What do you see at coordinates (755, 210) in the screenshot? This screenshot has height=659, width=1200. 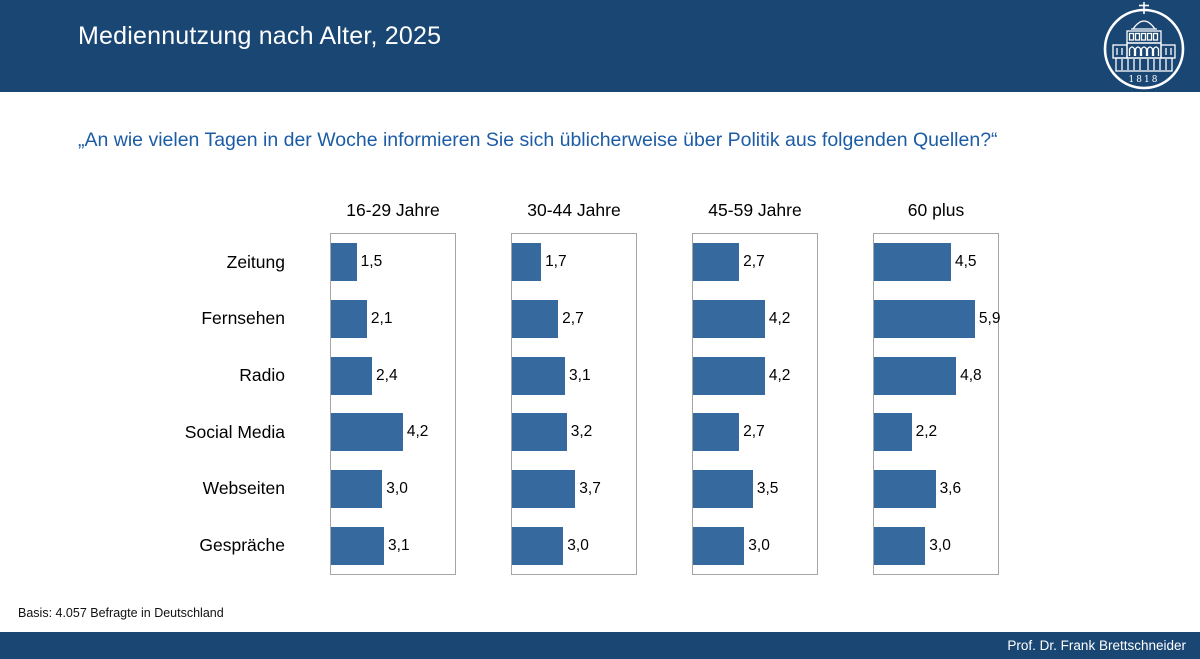 I see `age-group-header: 45-59 Jahre` at bounding box center [755, 210].